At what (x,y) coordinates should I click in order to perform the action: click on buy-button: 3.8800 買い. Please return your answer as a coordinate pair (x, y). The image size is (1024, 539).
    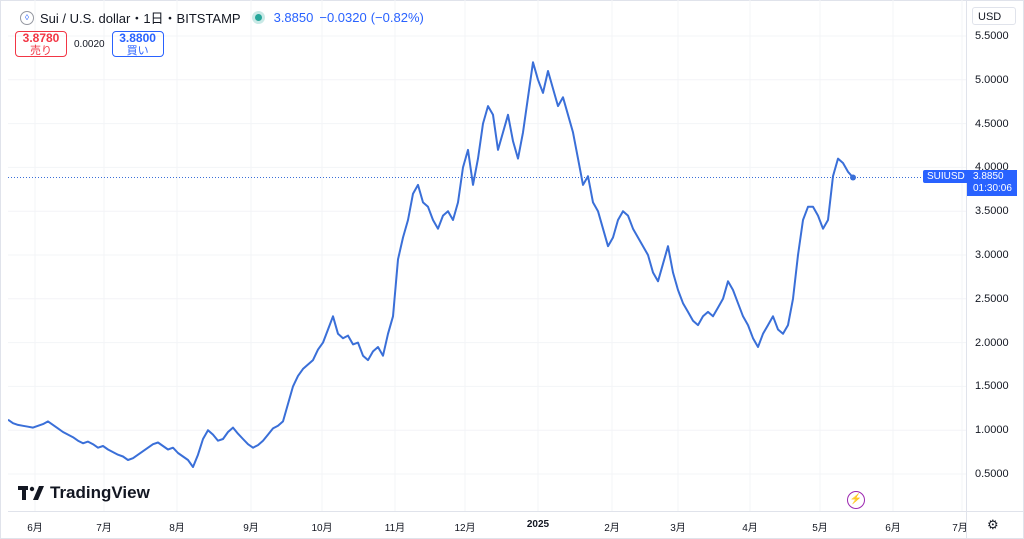
    Looking at the image, I should click on (137, 44).